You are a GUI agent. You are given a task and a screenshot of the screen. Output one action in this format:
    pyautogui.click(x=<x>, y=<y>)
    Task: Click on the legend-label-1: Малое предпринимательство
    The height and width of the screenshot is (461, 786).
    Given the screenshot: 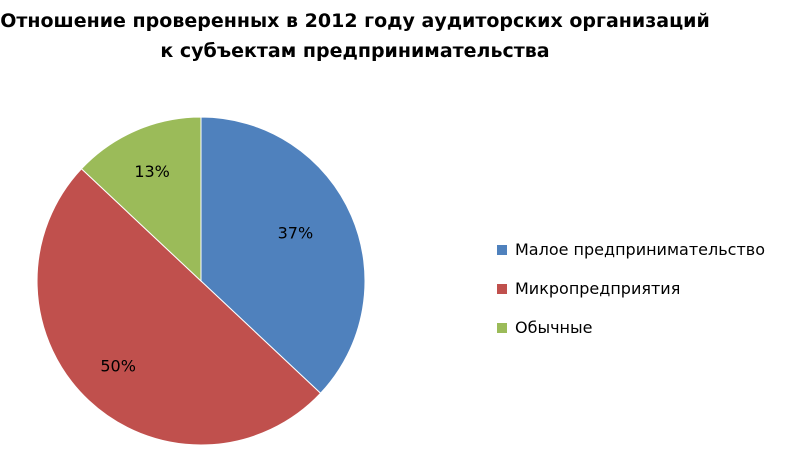 What is the action you would take?
    pyautogui.click(x=640, y=249)
    